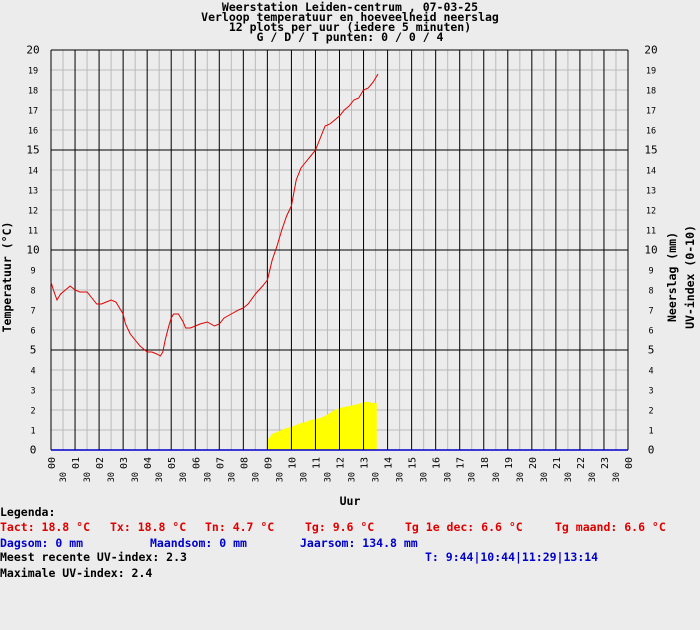 This screenshot has width=700, height=630. What do you see at coordinates (650, 150) in the screenshot?
I see `y-tick-label-right: 15` at bounding box center [650, 150].